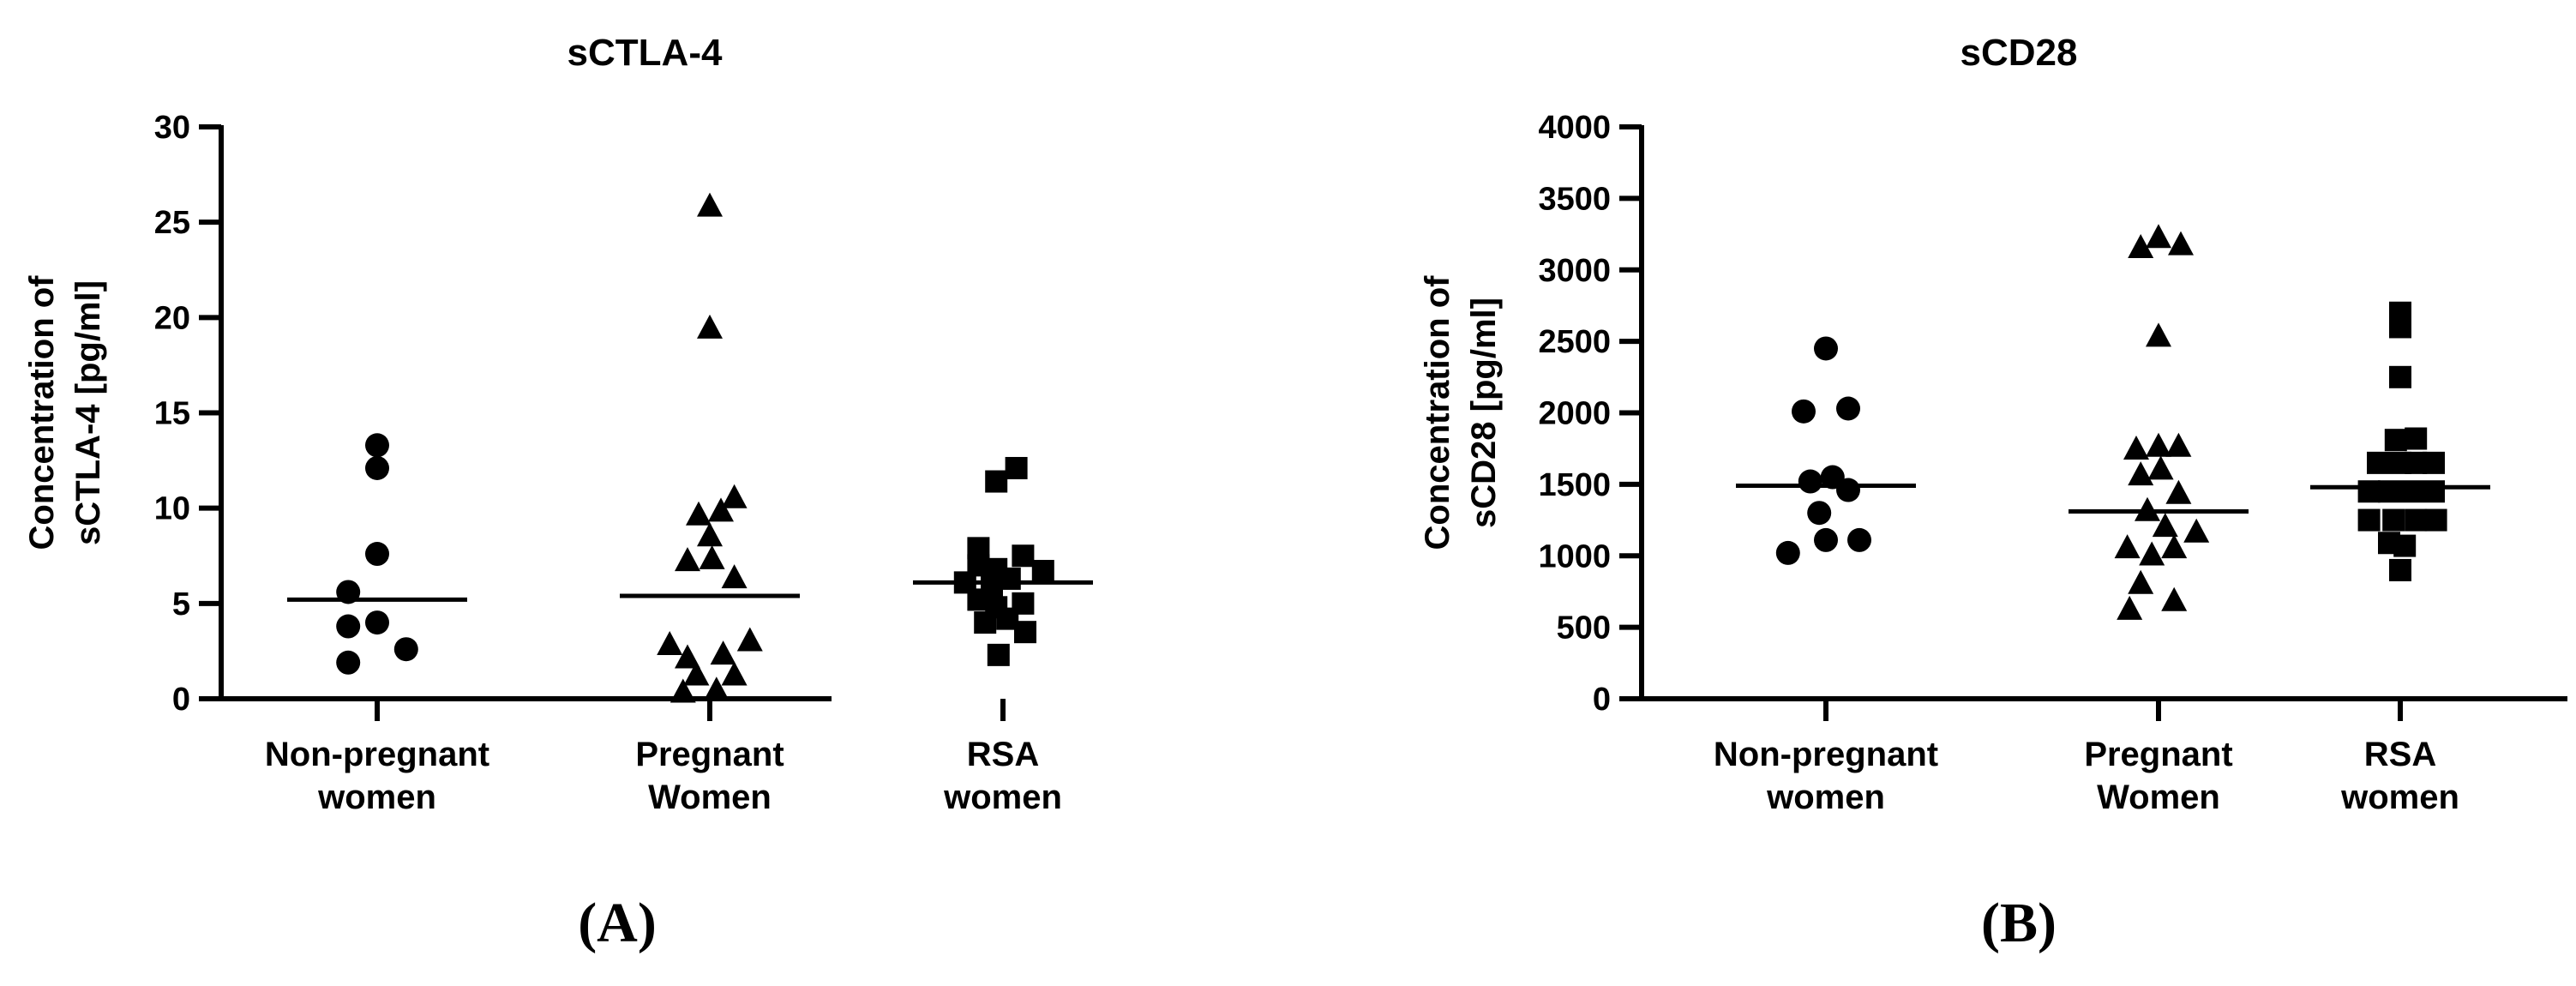  Describe the element at coordinates (42, 412) in the screenshot. I see `y-axis-label: Concentration of` at that location.